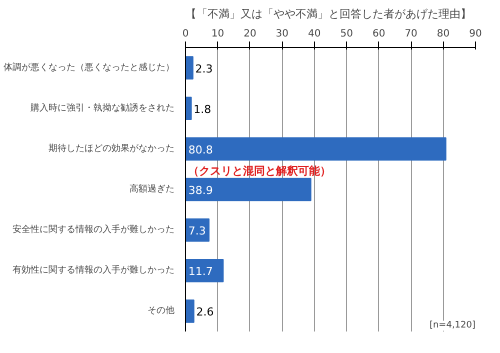 The width and height of the screenshot is (500, 353). I want to click on x-tick-label: 90, so click(475, 34).